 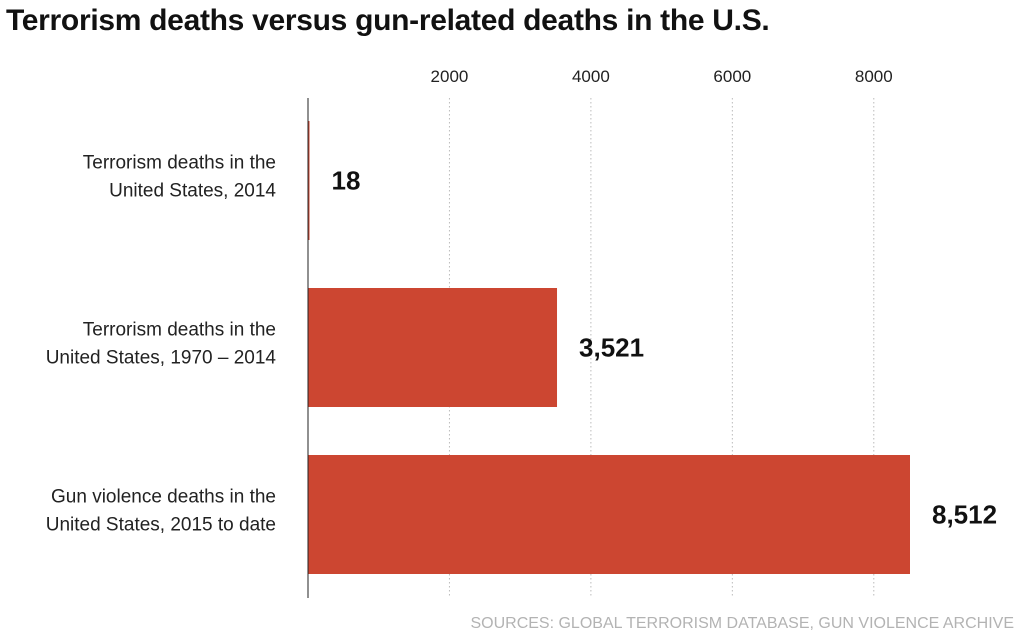 What do you see at coordinates (964, 515) in the screenshot?
I see `value-label: 8,512` at bounding box center [964, 515].